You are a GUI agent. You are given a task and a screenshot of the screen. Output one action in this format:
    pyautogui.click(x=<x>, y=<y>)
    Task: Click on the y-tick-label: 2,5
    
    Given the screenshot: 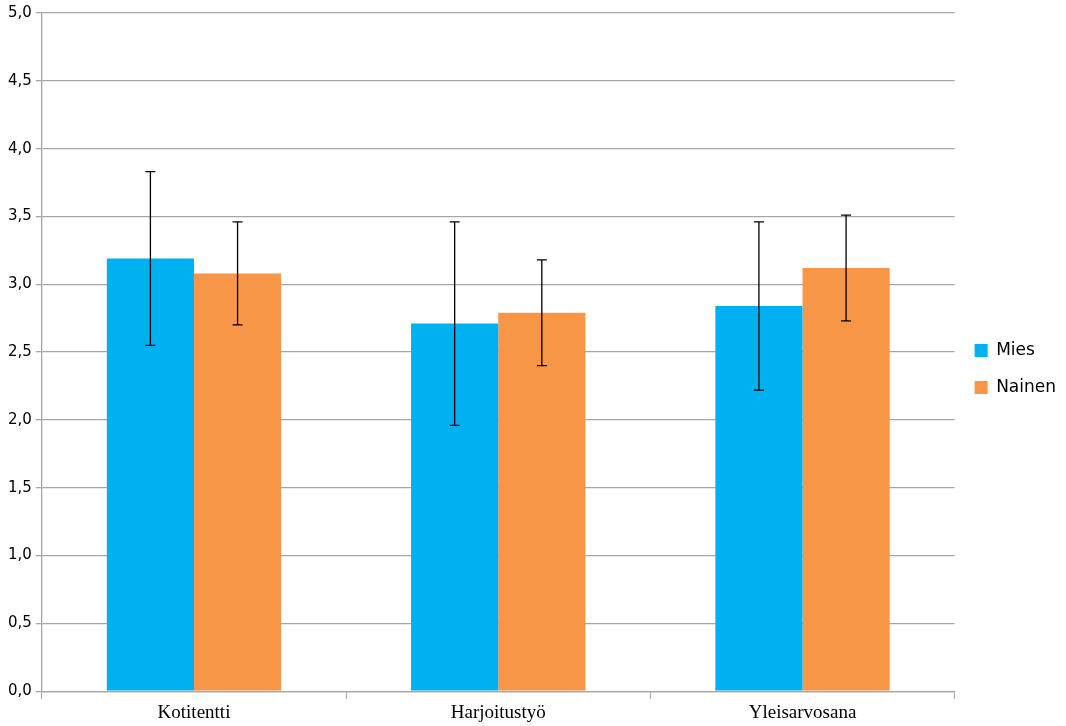 What is the action you would take?
    pyautogui.click(x=20, y=350)
    